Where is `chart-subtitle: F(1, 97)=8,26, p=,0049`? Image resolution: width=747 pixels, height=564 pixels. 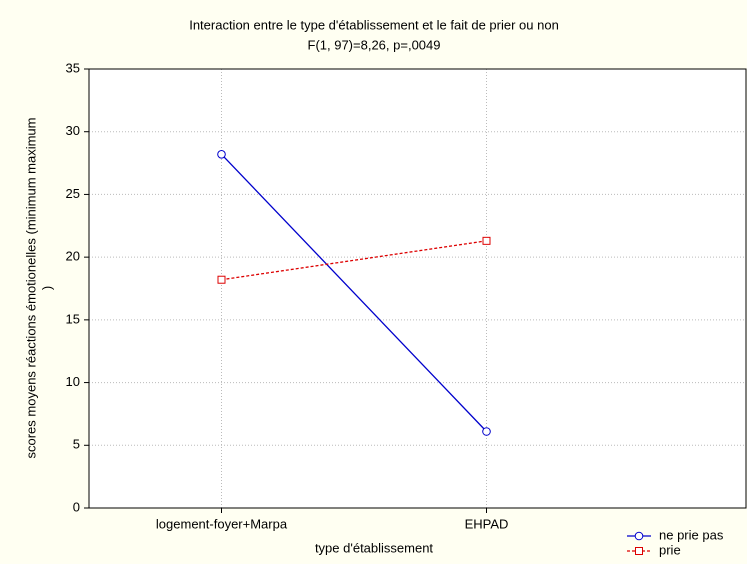
chart-subtitle: F(1, 97)=8,26, p=,0049 is located at coordinates (374, 44).